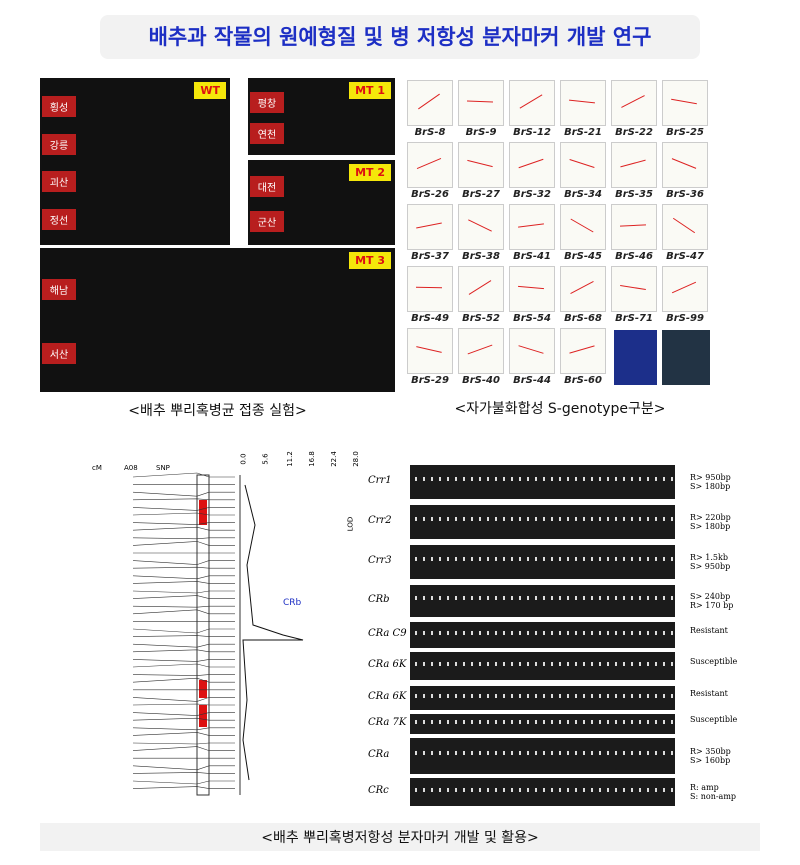  What do you see at coordinates (560, 409) in the screenshot?
I see `caption: <자가불화합성 S-genotype구분>` at bounding box center [560, 409].